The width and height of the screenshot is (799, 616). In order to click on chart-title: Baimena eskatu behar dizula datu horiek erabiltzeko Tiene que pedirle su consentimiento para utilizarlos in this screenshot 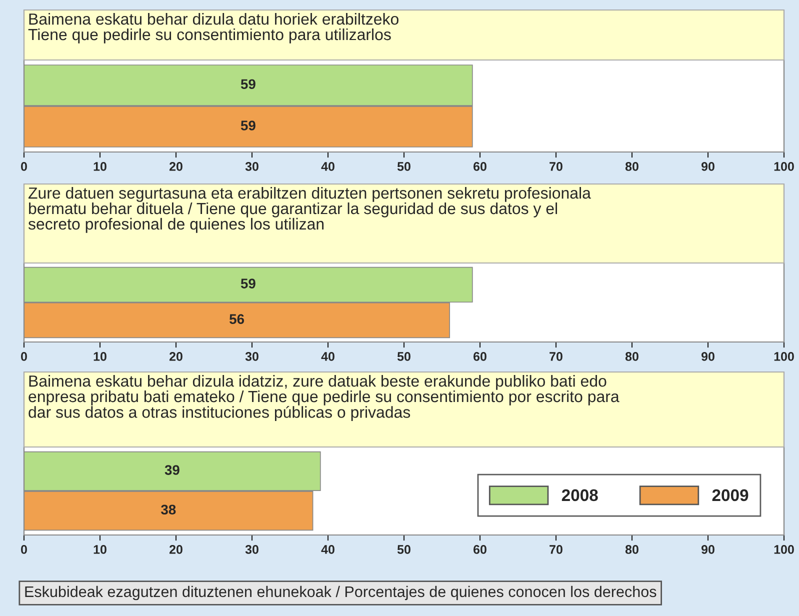, I will do `click(213, 28)`.